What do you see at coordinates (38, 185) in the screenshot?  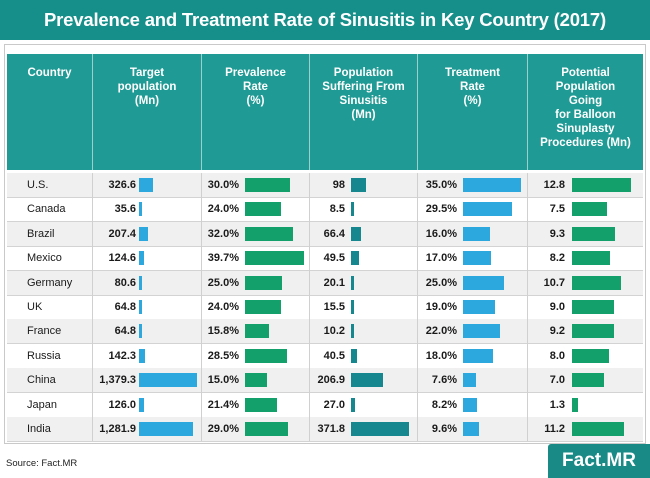 I see `country-label: U.S.` at bounding box center [38, 185].